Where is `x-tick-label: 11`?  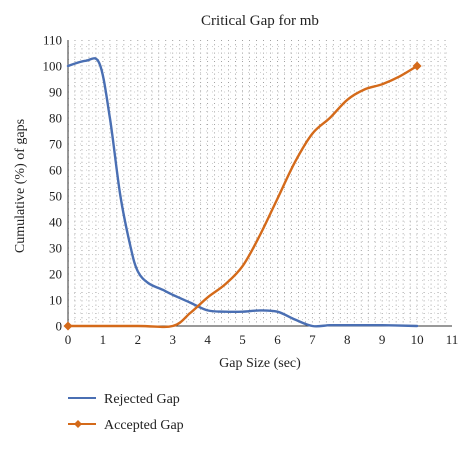 x-tick-label: 11 is located at coordinates (452, 339).